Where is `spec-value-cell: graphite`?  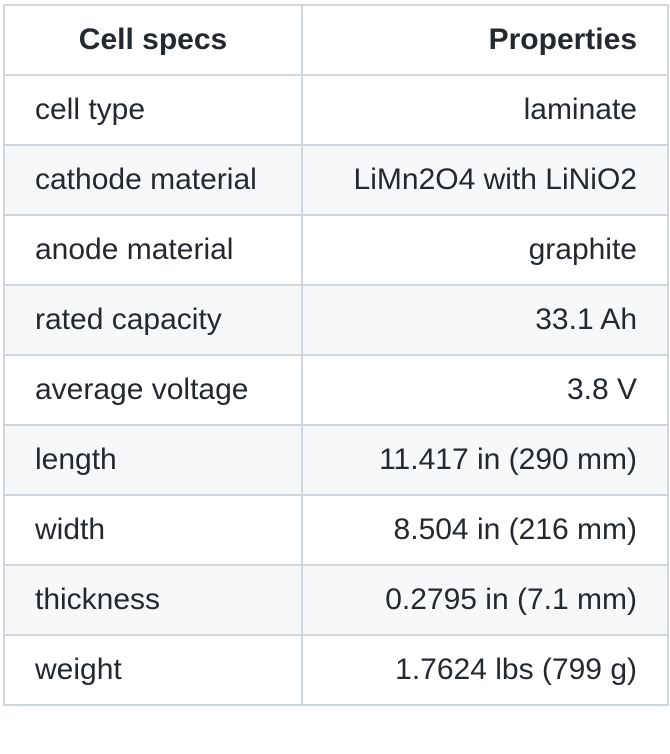 spec-value-cell: graphite is located at coordinates (485, 250).